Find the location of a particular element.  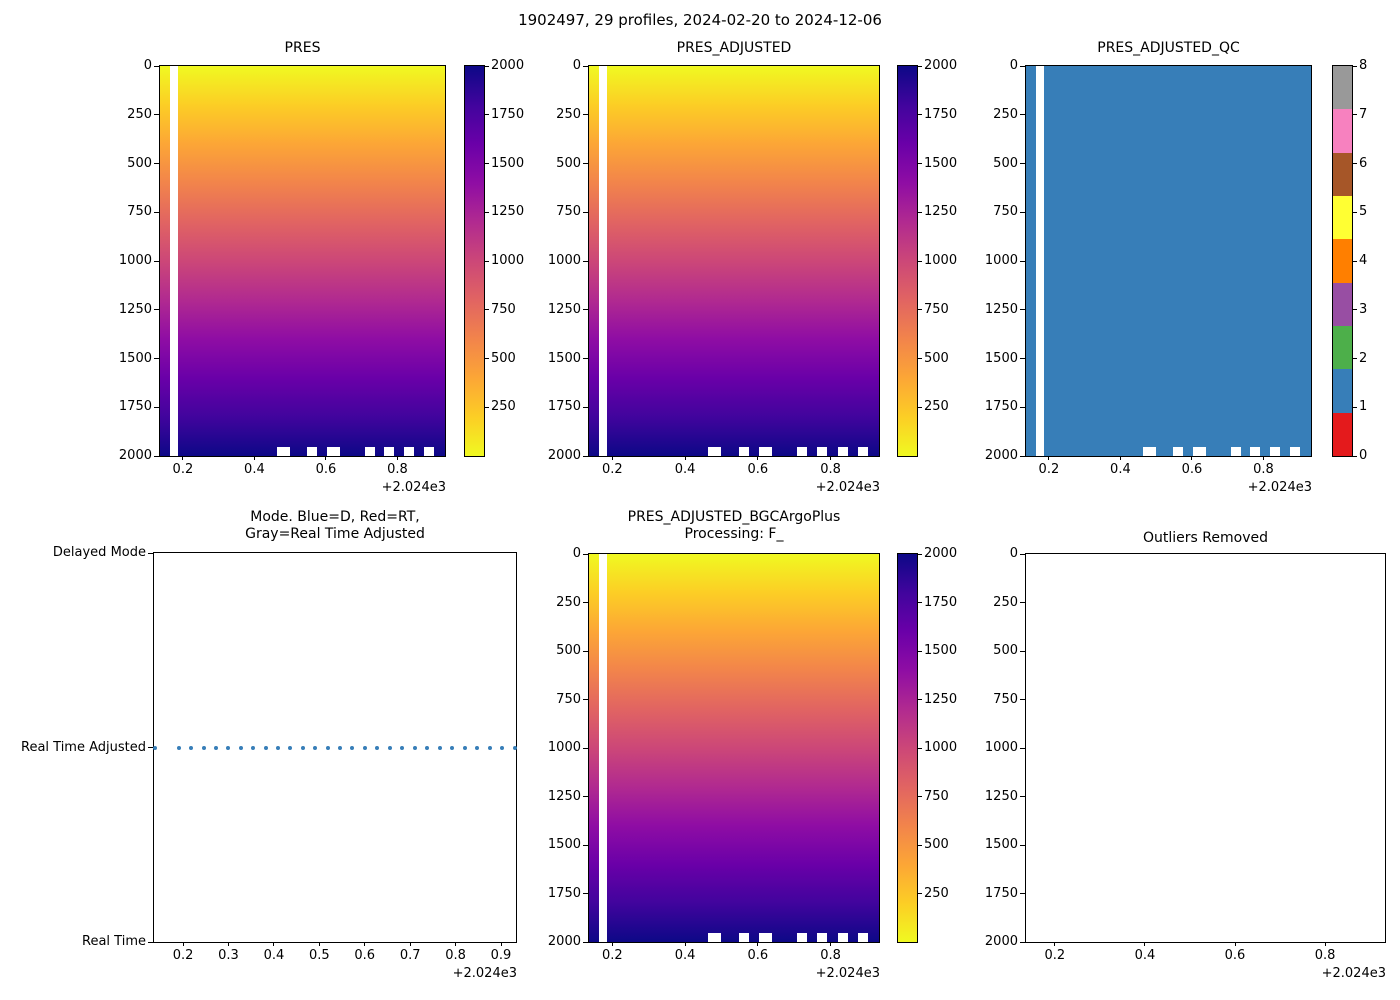

y-tick-label: Real Time Adjusted is located at coordinates (83, 747).